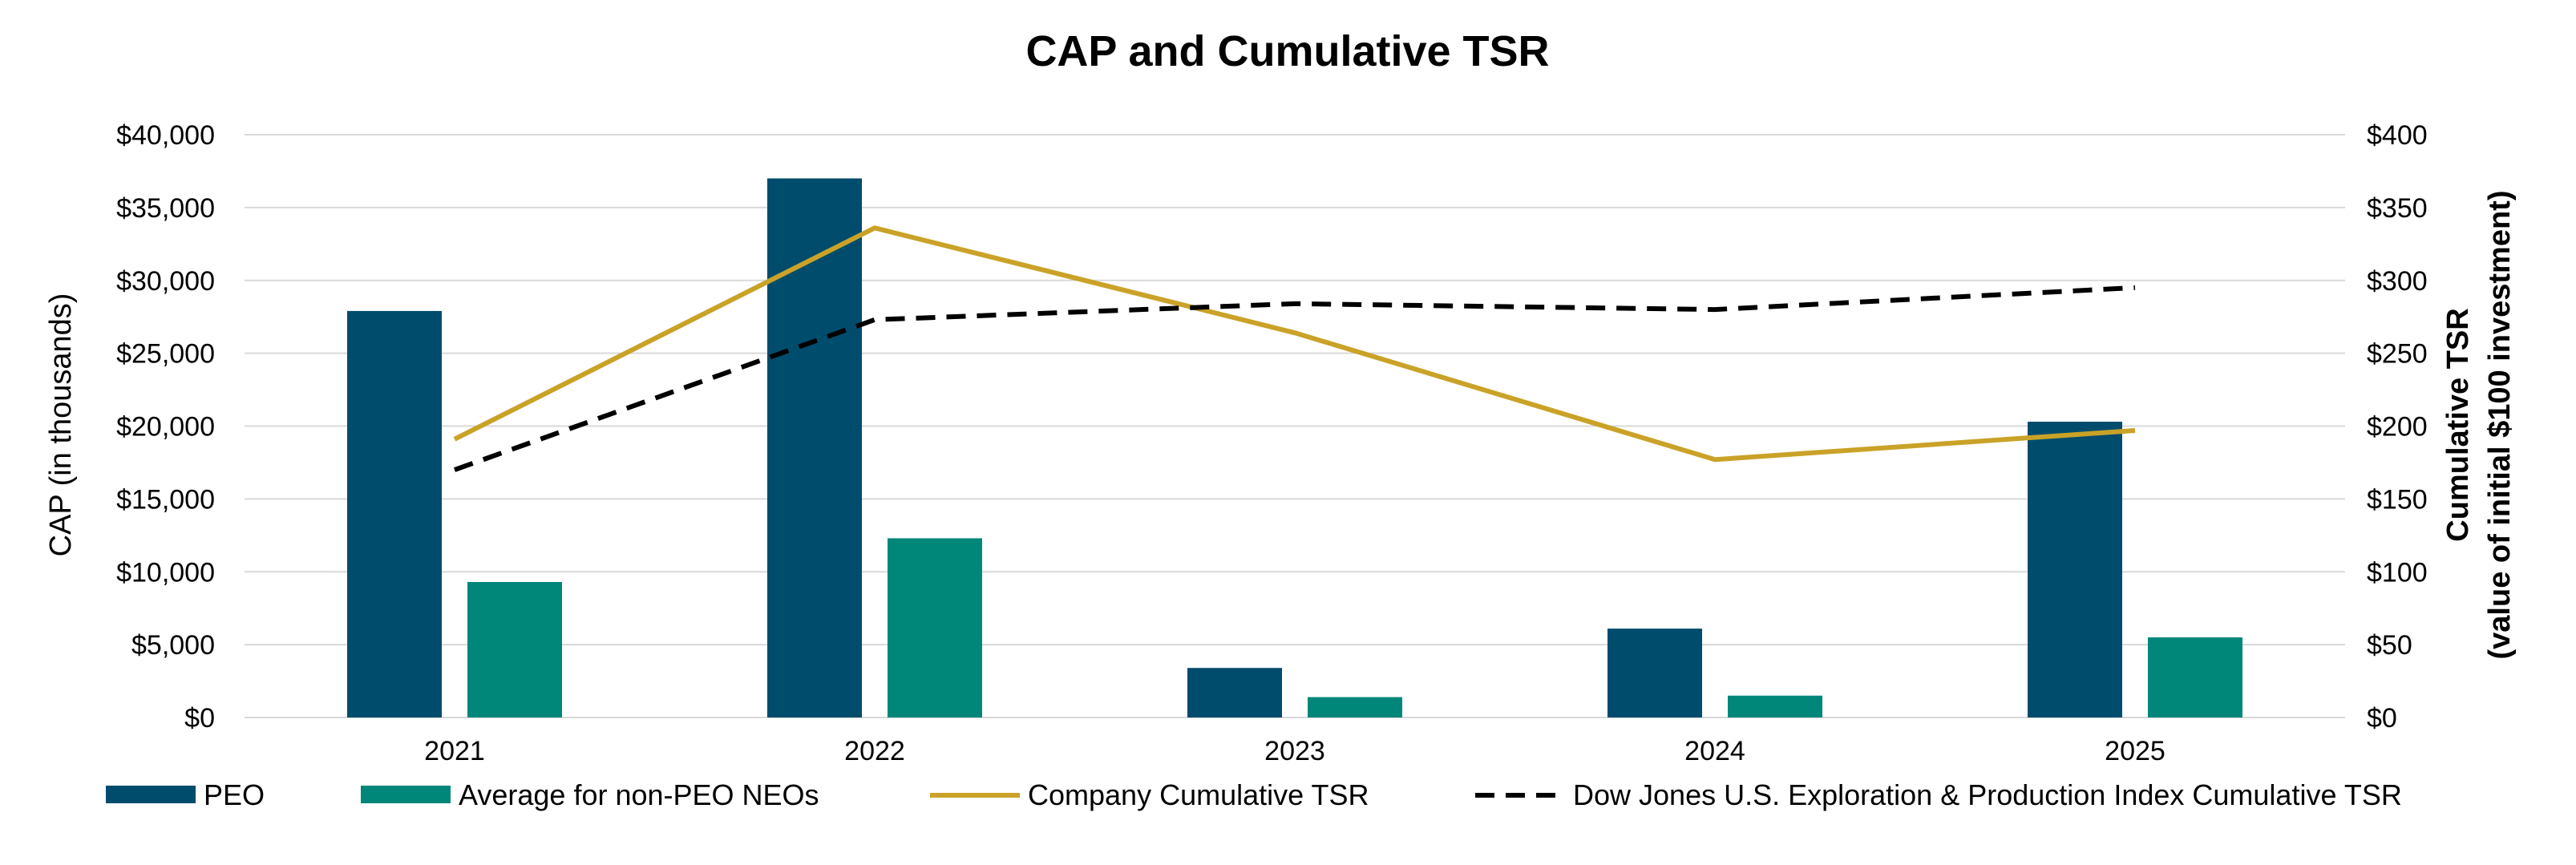 The width and height of the screenshot is (2576, 865). Describe the element at coordinates (165, 281) in the screenshot. I see `y-tick-label: $30,000` at that location.